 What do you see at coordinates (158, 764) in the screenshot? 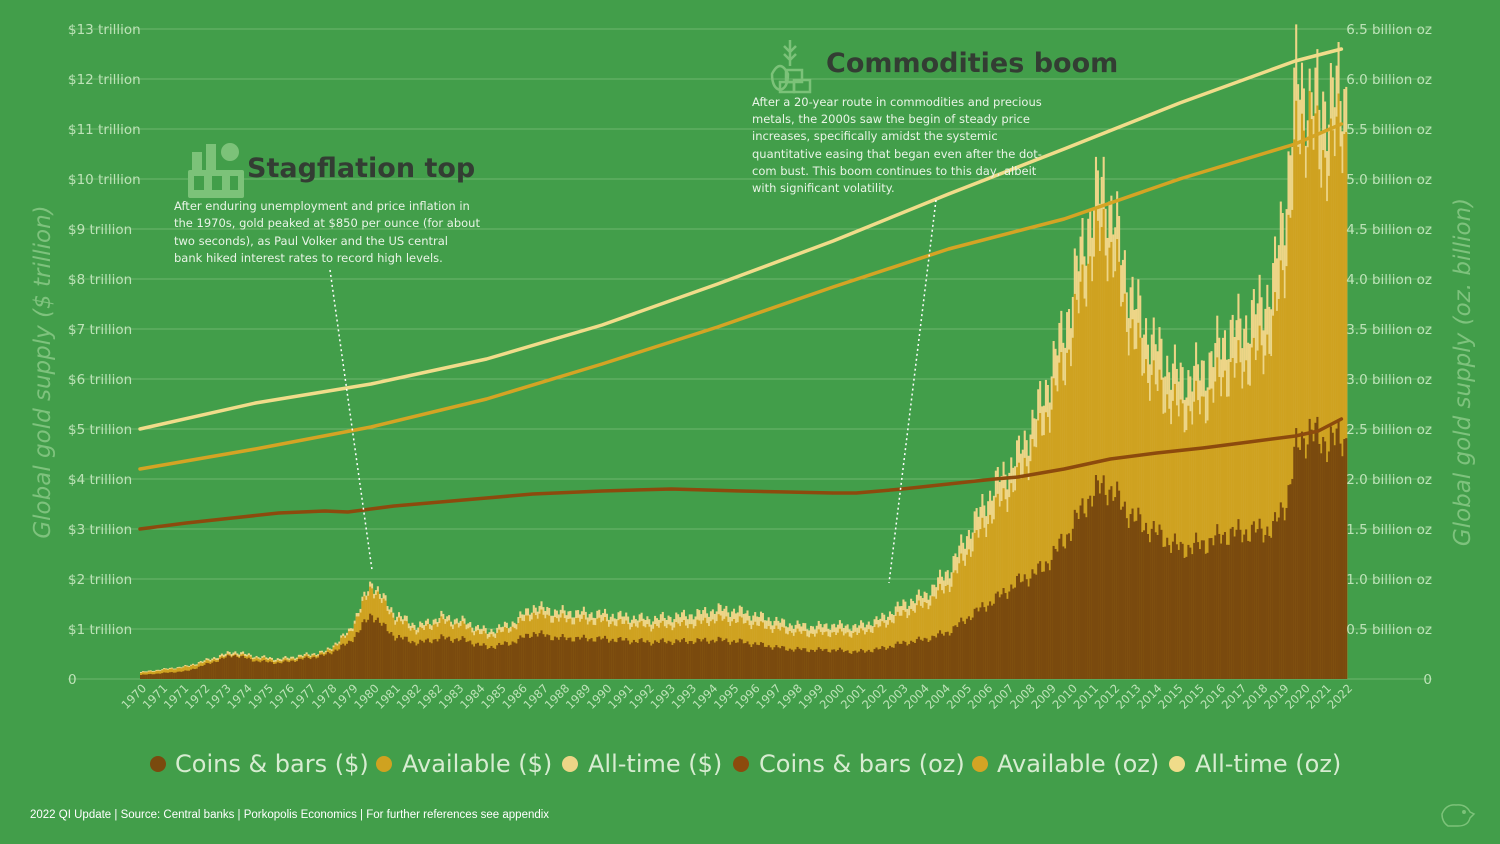
I see `legend-swatch-coins-bars-usd` at bounding box center [158, 764].